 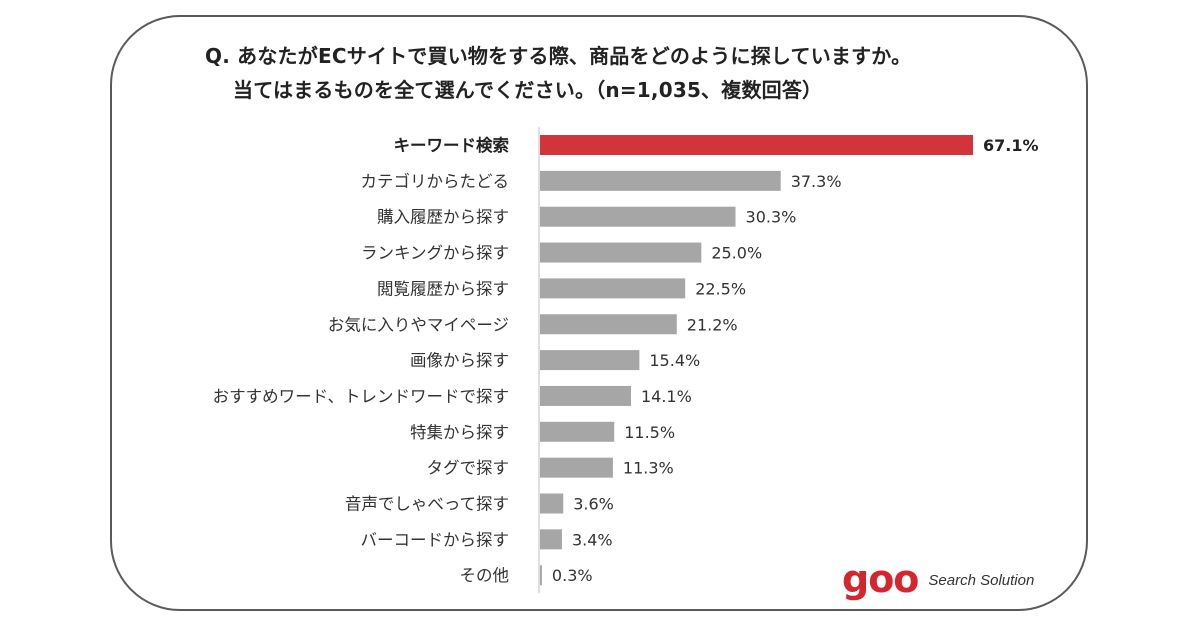 What do you see at coordinates (712, 324) in the screenshot?
I see `value-label: 21.2%` at bounding box center [712, 324].